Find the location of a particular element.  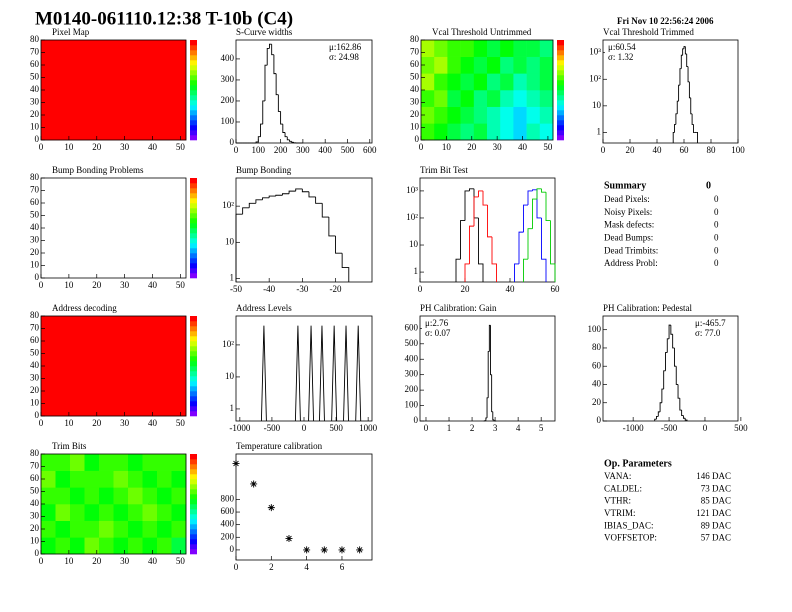

panel-title: Vcal Threshold Trimmed is located at coordinates (648, 32).